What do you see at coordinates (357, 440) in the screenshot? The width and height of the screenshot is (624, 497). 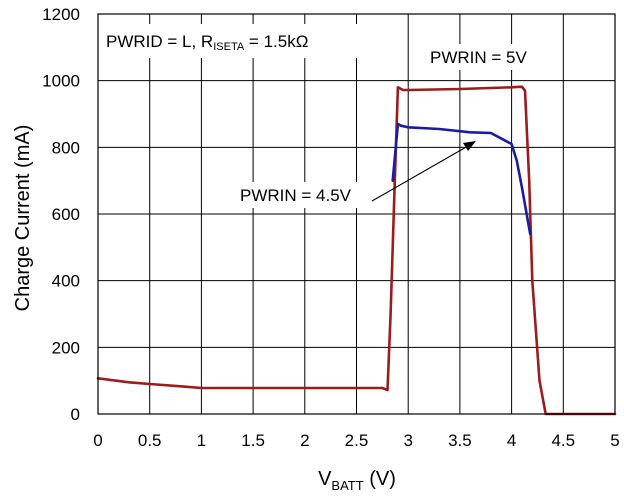 I see `x-tick-label: 2.5` at bounding box center [357, 440].